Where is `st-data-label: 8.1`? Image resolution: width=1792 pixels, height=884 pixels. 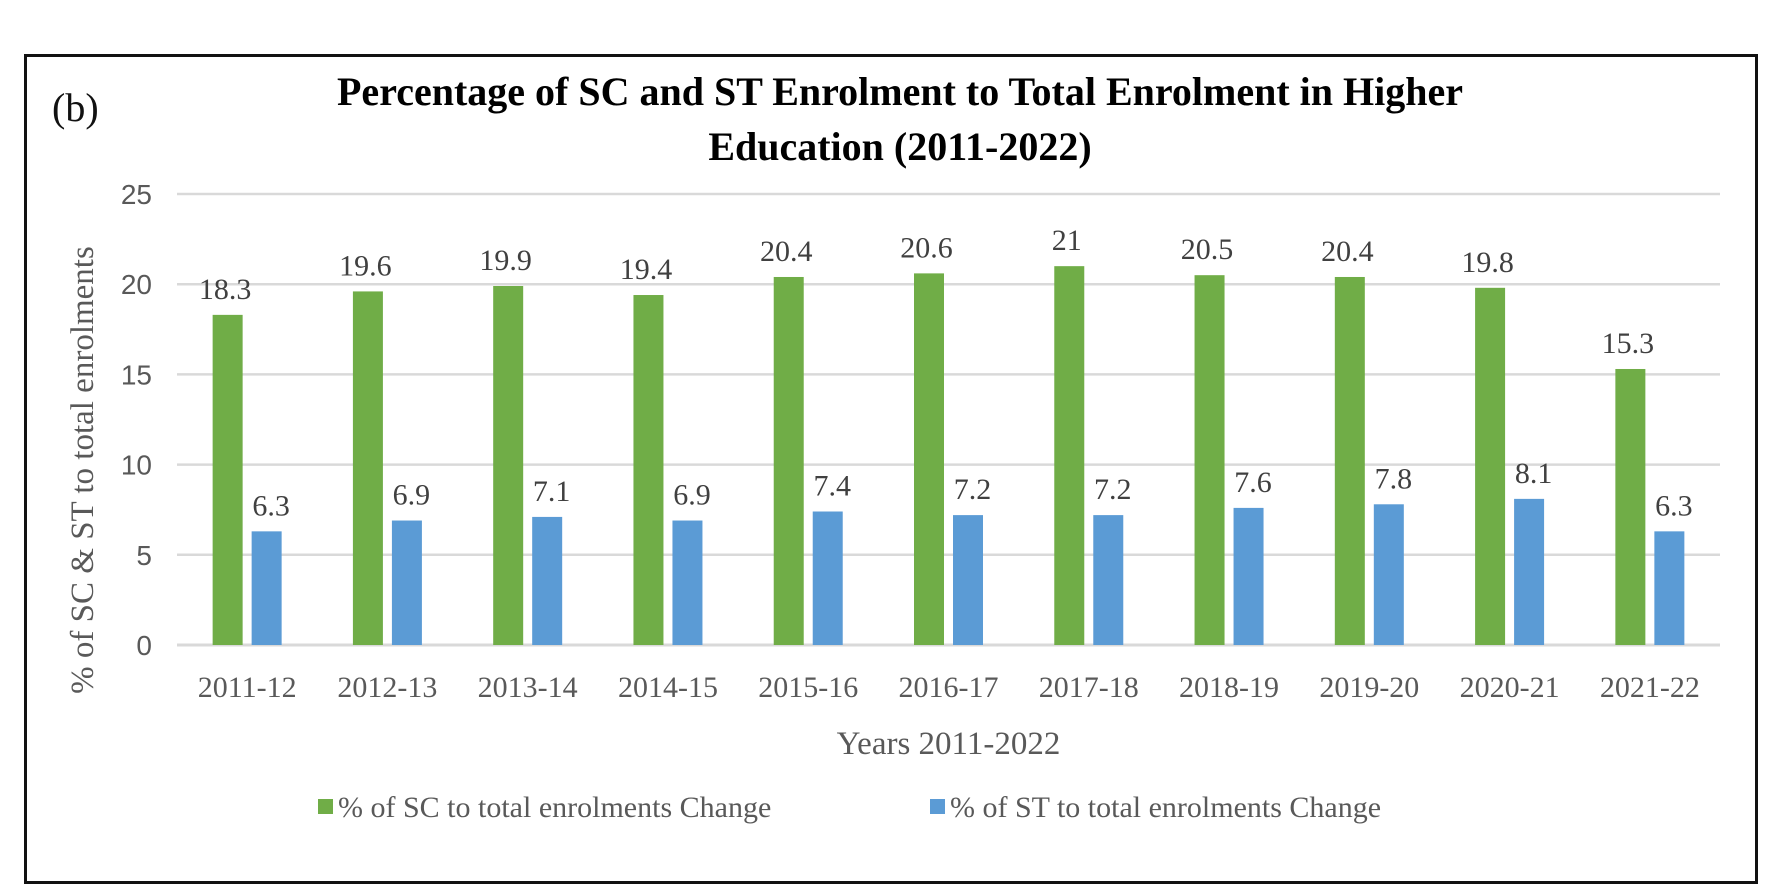 st-data-label: 8.1 is located at coordinates (1534, 473).